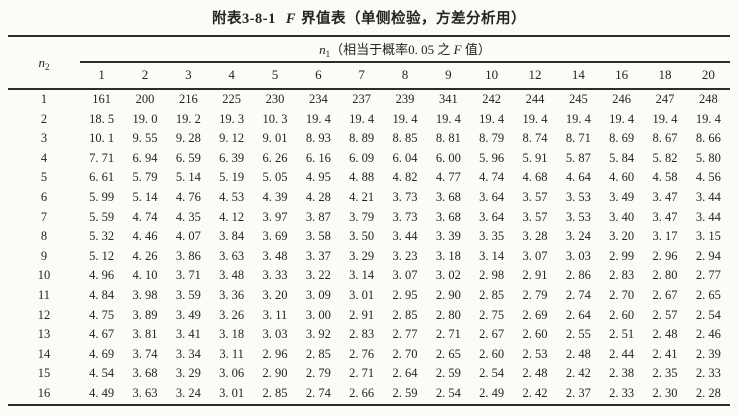 This screenshot has height=415, width=738. Describe the element at coordinates (457, 49) in the screenshot. I see `n1-f-symbol: F` at that location.